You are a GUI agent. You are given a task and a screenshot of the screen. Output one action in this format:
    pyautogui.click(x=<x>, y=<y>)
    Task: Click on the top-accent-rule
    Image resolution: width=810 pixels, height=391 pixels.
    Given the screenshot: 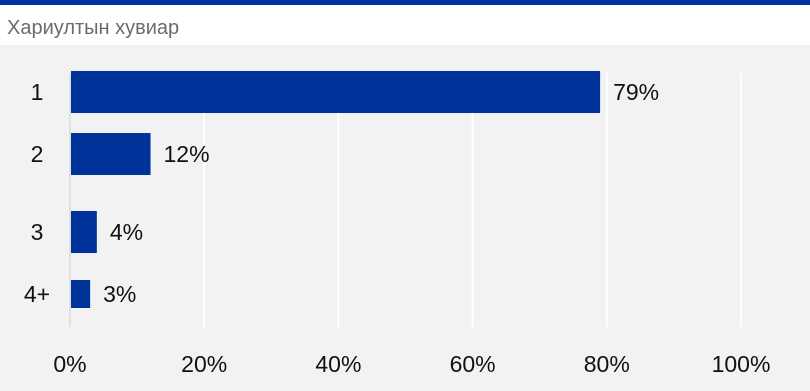 What is the action you would take?
    pyautogui.click(x=405, y=2)
    